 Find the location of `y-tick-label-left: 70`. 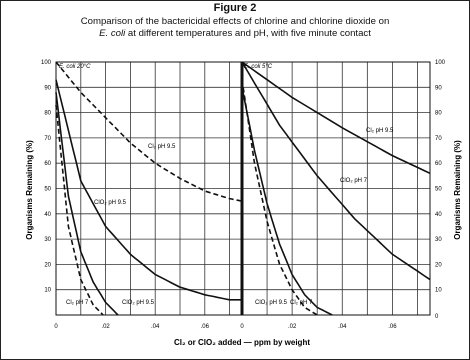

y-tick-label-left: 70 is located at coordinates (47, 139).